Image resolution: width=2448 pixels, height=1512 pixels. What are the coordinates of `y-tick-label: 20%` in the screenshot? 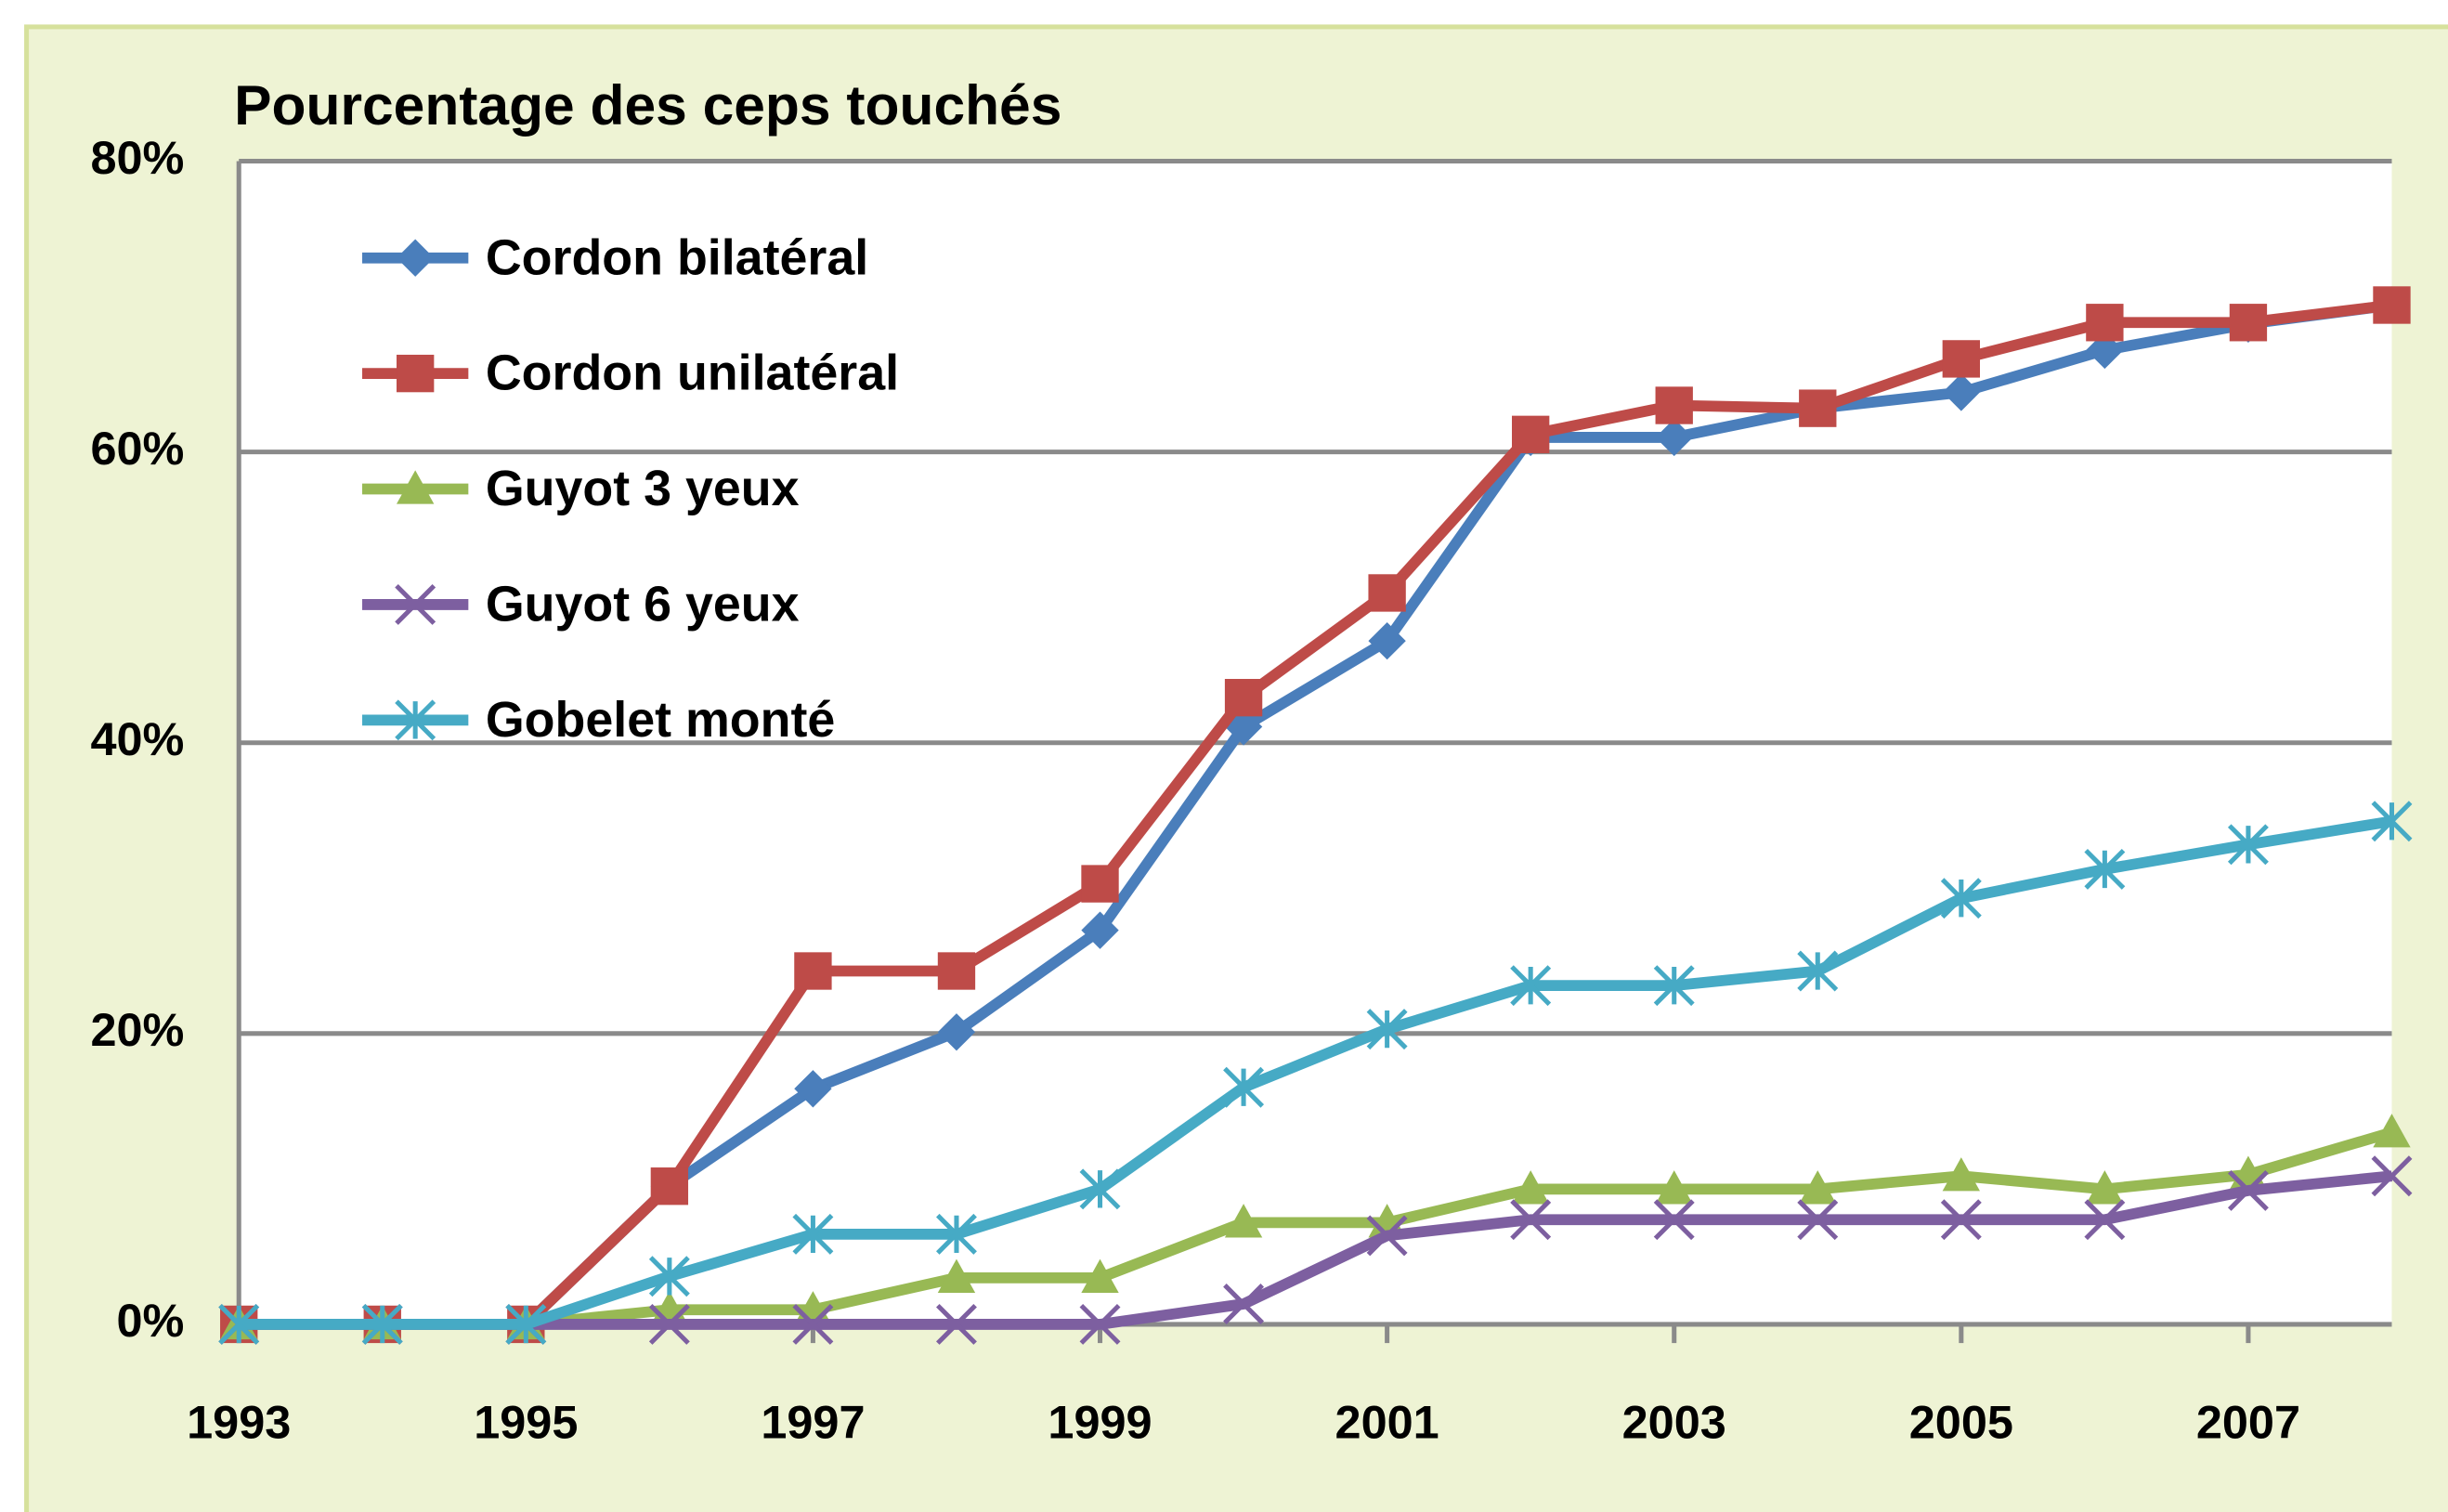 It's located at (137, 1029).